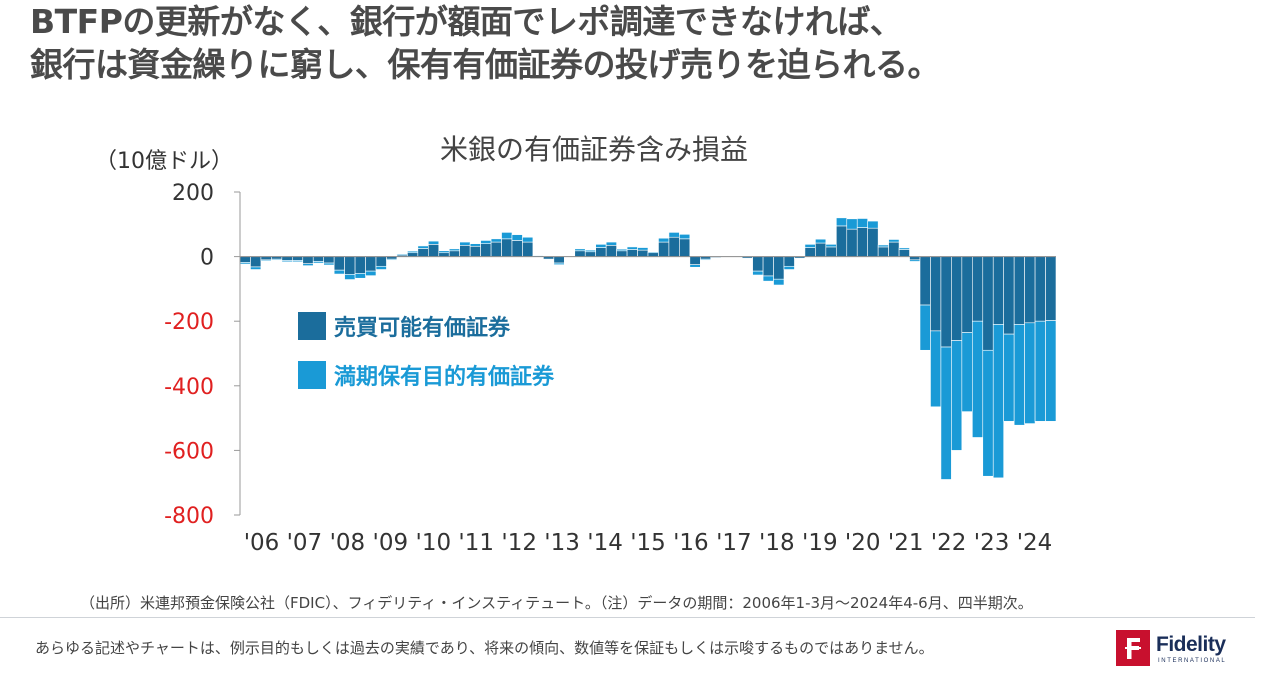  What do you see at coordinates (391, 543) in the screenshot?
I see `x-tick-label: '09` at bounding box center [391, 543].